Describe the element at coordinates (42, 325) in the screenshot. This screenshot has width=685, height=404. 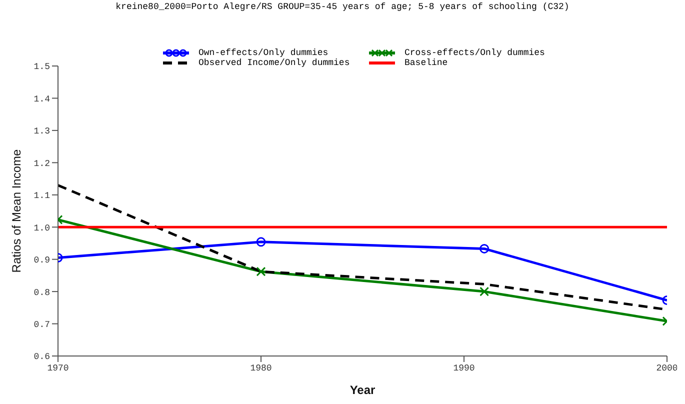
I see `y-tick-label: 0.7` at that location.